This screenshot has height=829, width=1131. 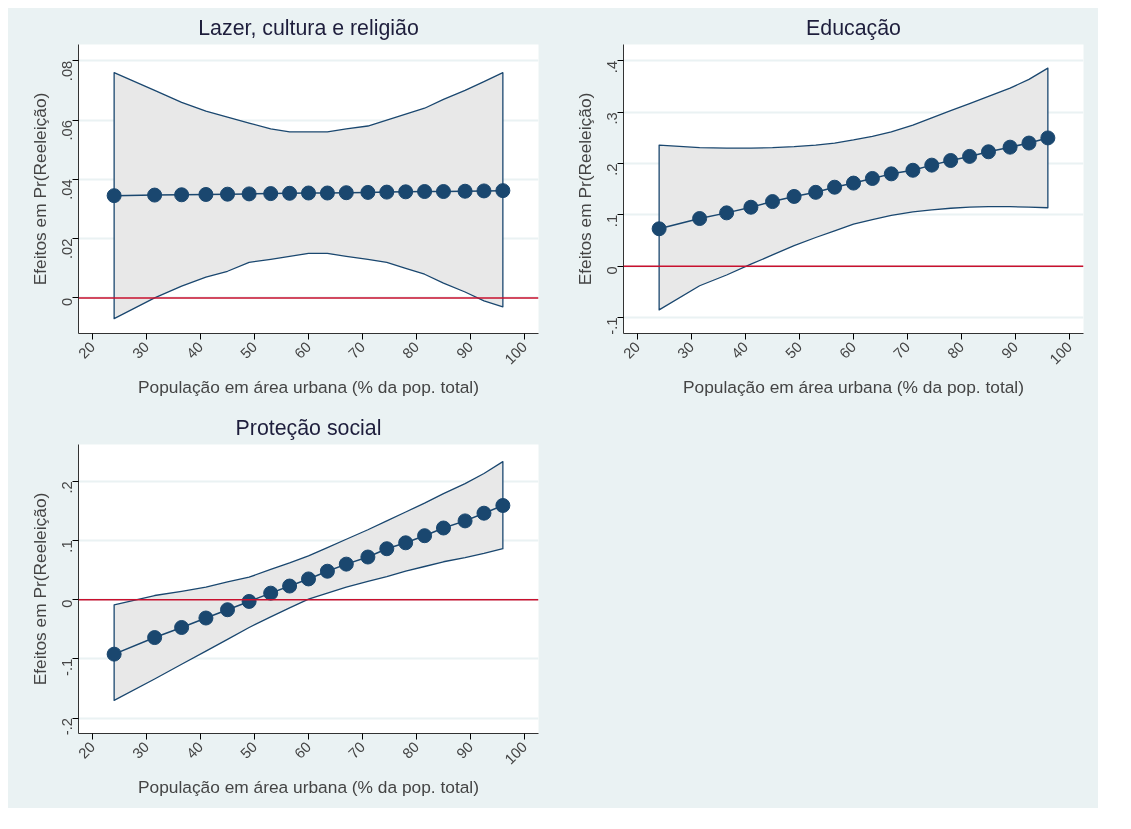 I want to click on y-tick-label: .08, so click(x=67, y=71).